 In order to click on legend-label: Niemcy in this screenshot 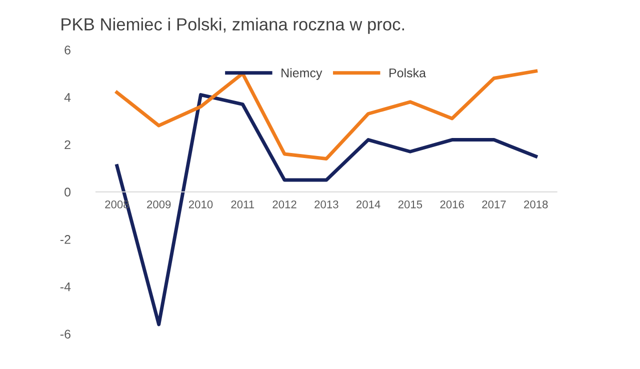, I will do `click(302, 74)`.